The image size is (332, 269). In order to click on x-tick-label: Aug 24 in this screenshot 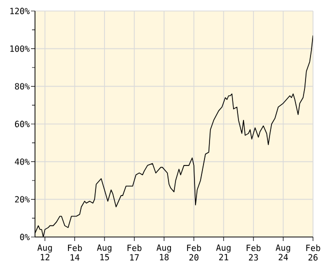, I will do `click(283, 252)`.